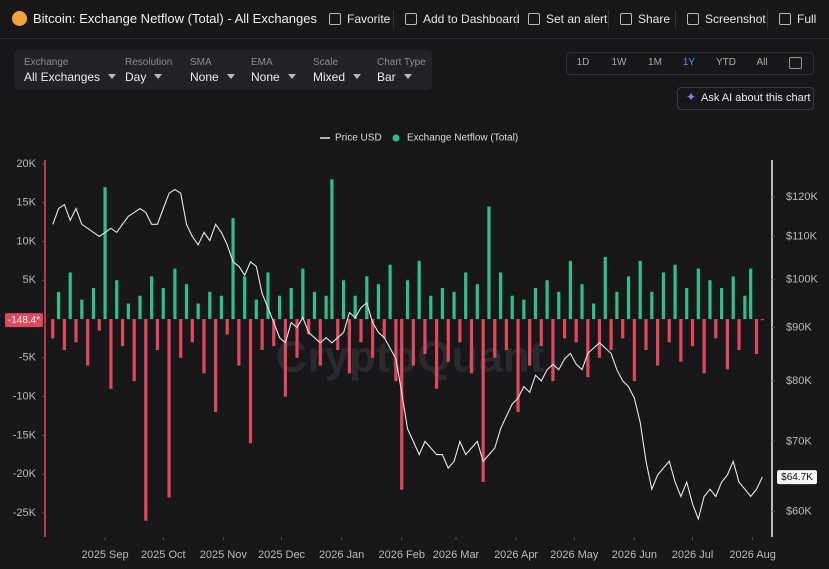 The width and height of the screenshot is (829, 569). What do you see at coordinates (25, 474) in the screenshot?
I see `y-tick-label: -20K` at bounding box center [25, 474].